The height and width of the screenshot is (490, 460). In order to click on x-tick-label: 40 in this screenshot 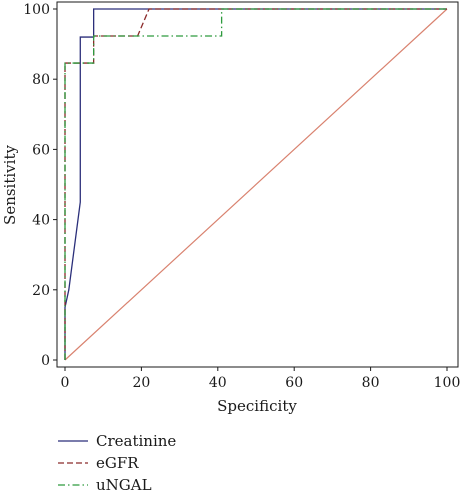, I will do `click(218, 383)`.